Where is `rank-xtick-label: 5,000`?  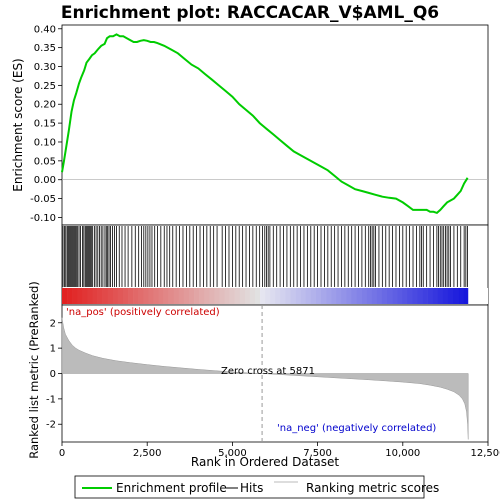 rank-xtick-label: 5,000 is located at coordinates (232, 453).